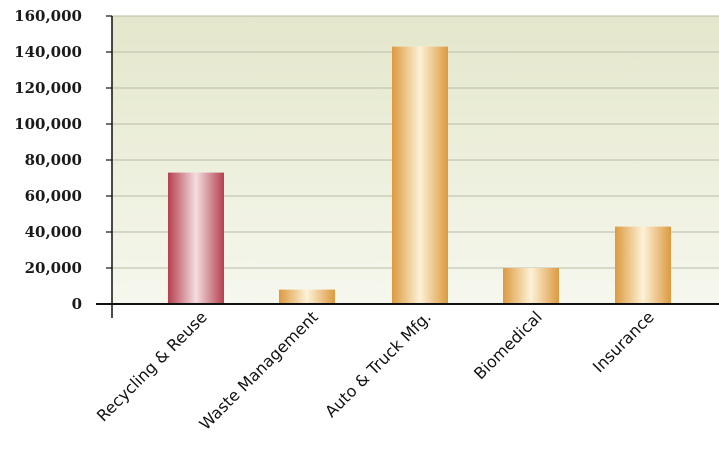 Image resolution: width=719 pixels, height=474 pixels. Describe the element at coordinates (623, 341) in the screenshot. I see `x-tick-label: Insurance` at that location.